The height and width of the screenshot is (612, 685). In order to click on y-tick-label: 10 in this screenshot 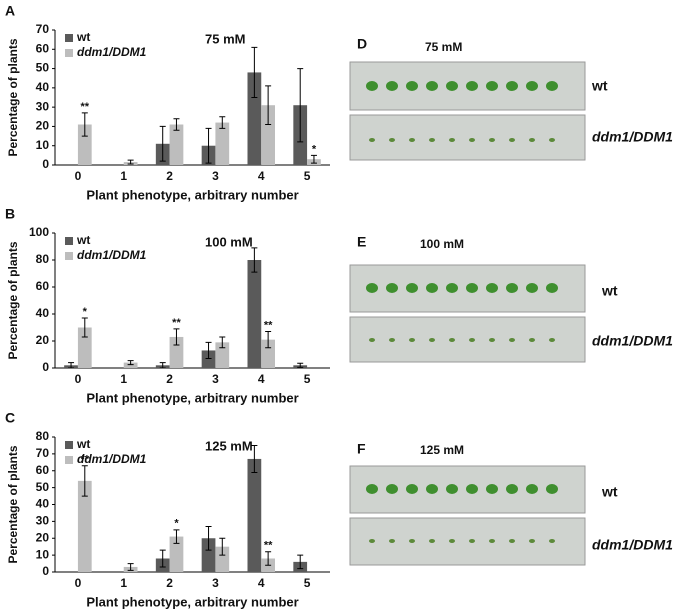, I will do `click(43, 554)`.